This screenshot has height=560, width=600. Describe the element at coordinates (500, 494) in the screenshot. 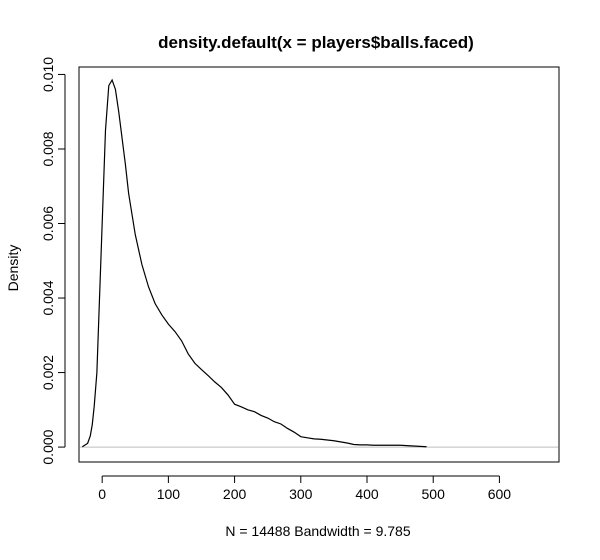

I see `x-tick-label: 600` at that location.